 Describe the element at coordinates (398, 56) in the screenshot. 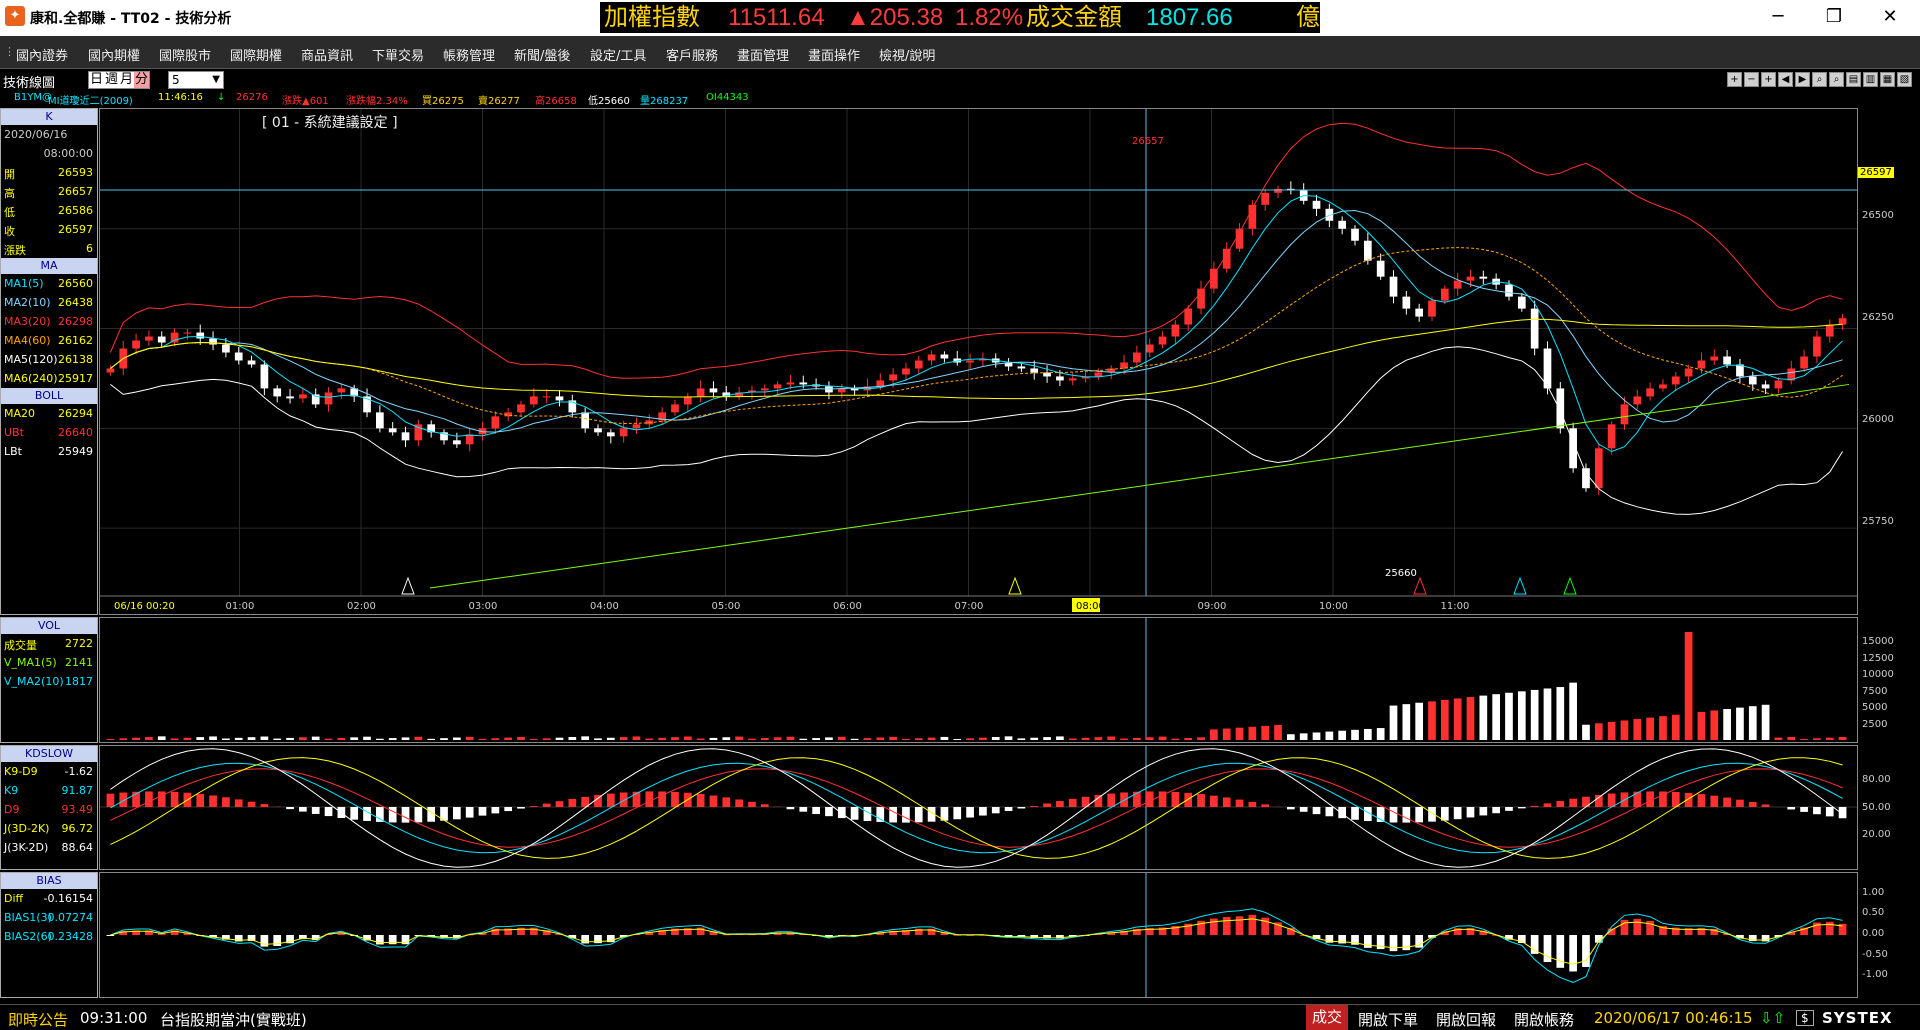

I see `menu-item: 下單交易` at that location.